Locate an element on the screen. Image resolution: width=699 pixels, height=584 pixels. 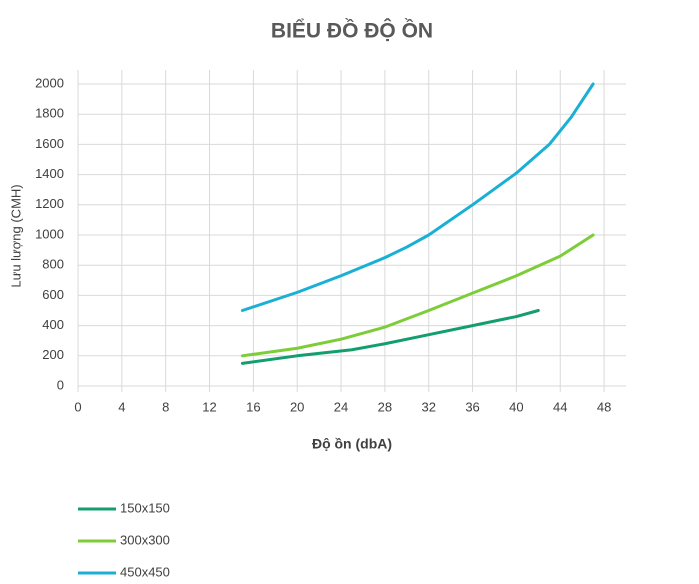
x-axis-title: Độ ồn (dbA) is located at coordinates (352, 444).